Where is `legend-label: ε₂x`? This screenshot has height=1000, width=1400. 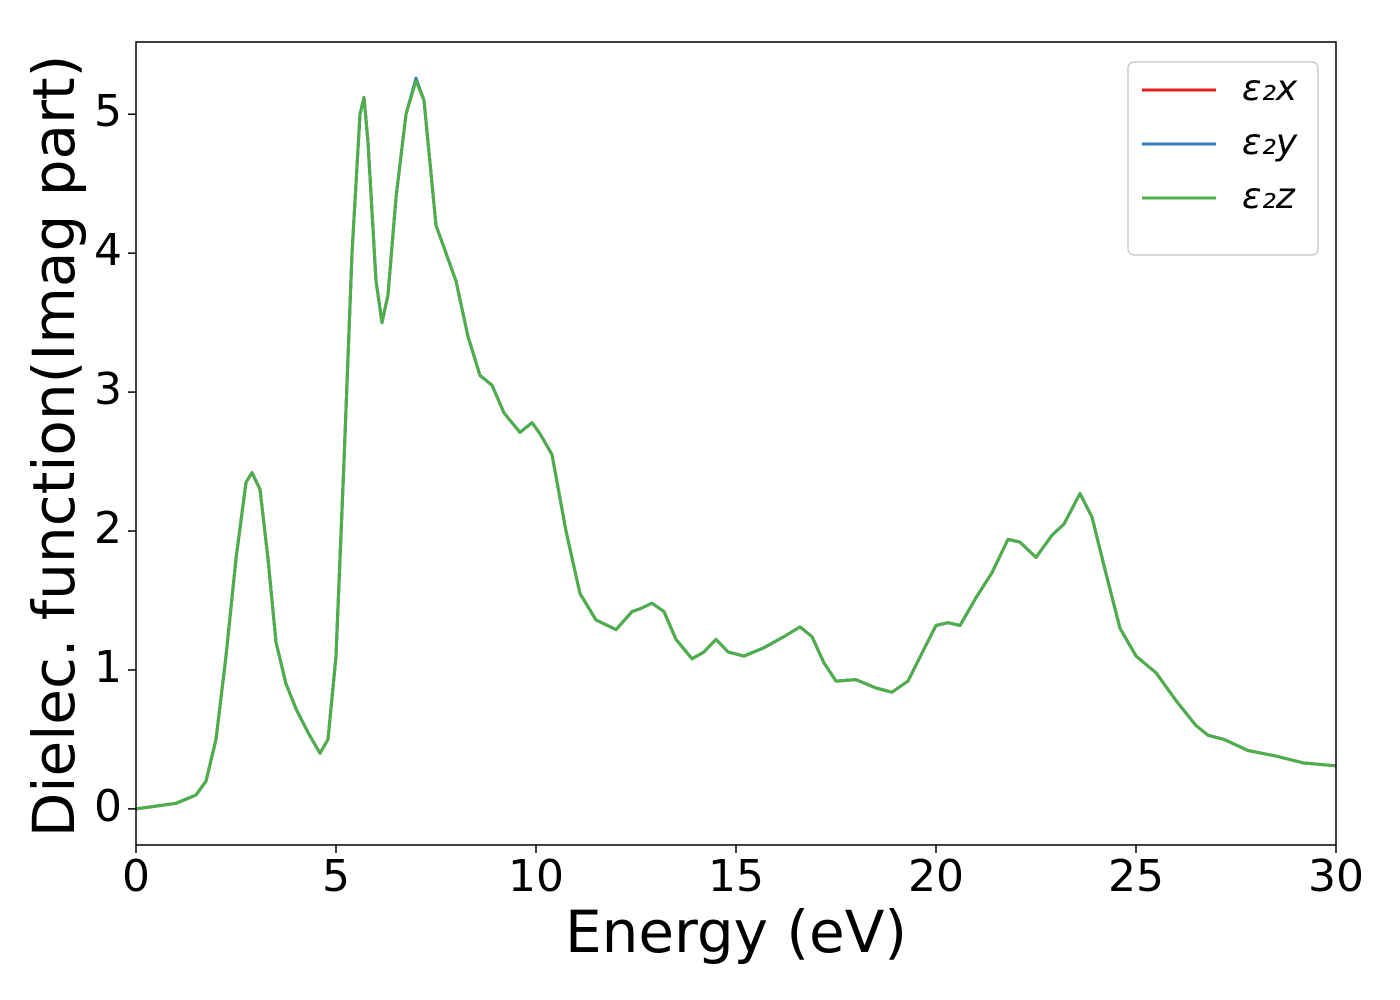 legend-label: ε₂x is located at coordinates (1270, 88).